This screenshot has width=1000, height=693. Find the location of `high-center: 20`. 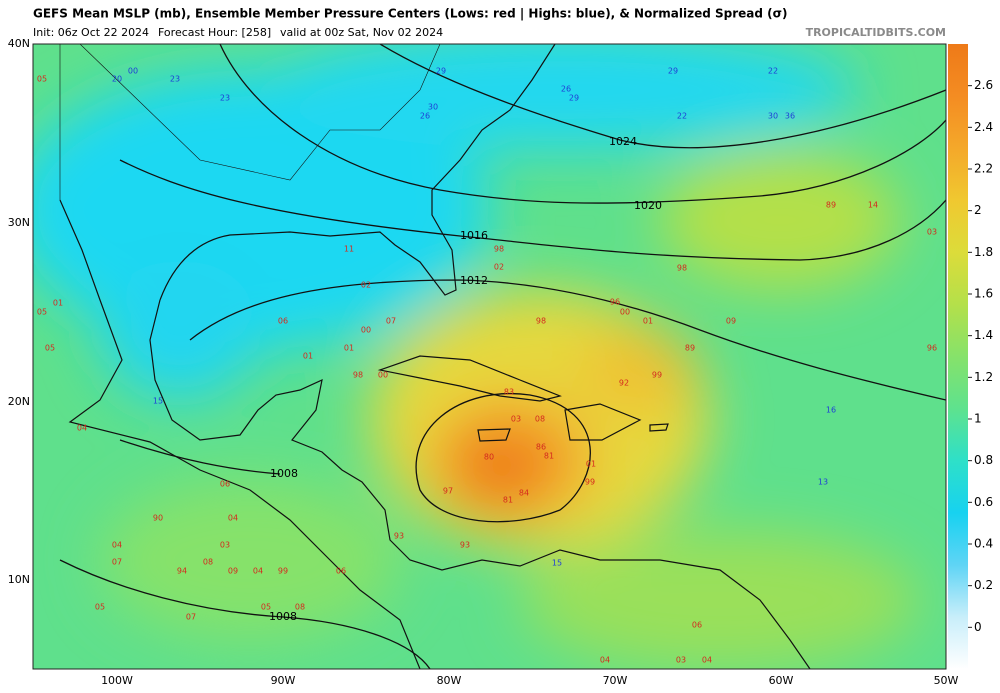

high-center: 20 is located at coordinates (117, 79).